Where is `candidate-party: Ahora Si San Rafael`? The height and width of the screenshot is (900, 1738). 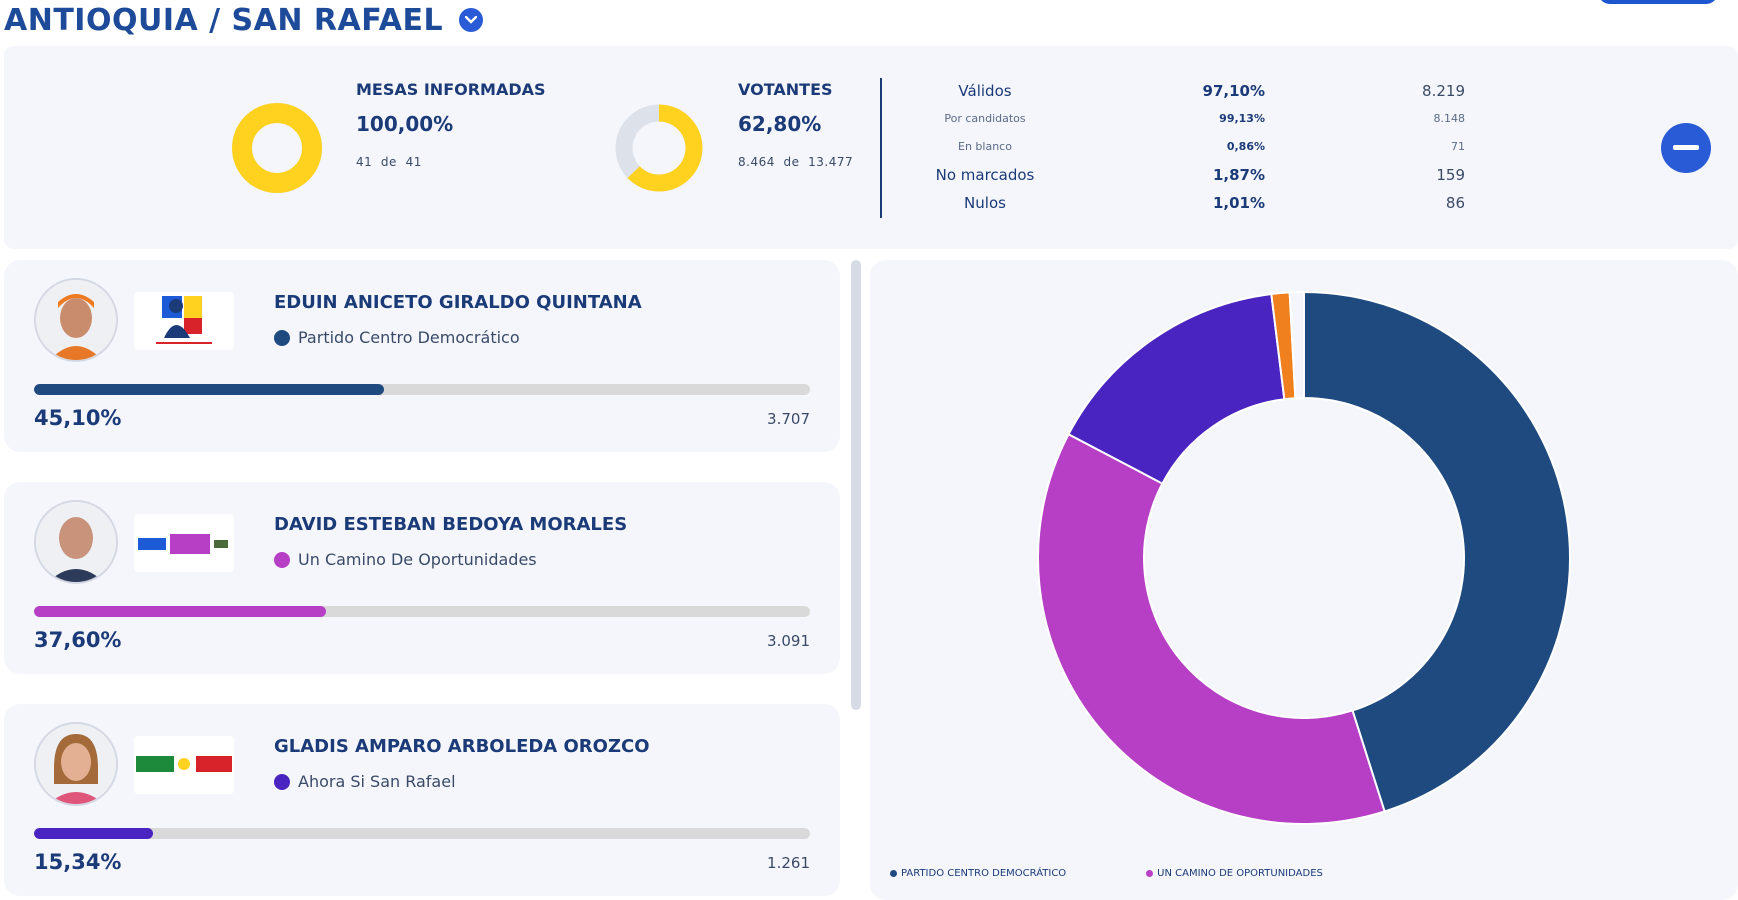 candidate-party: Ahora Si San Rafael is located at coordinates (365, 781).